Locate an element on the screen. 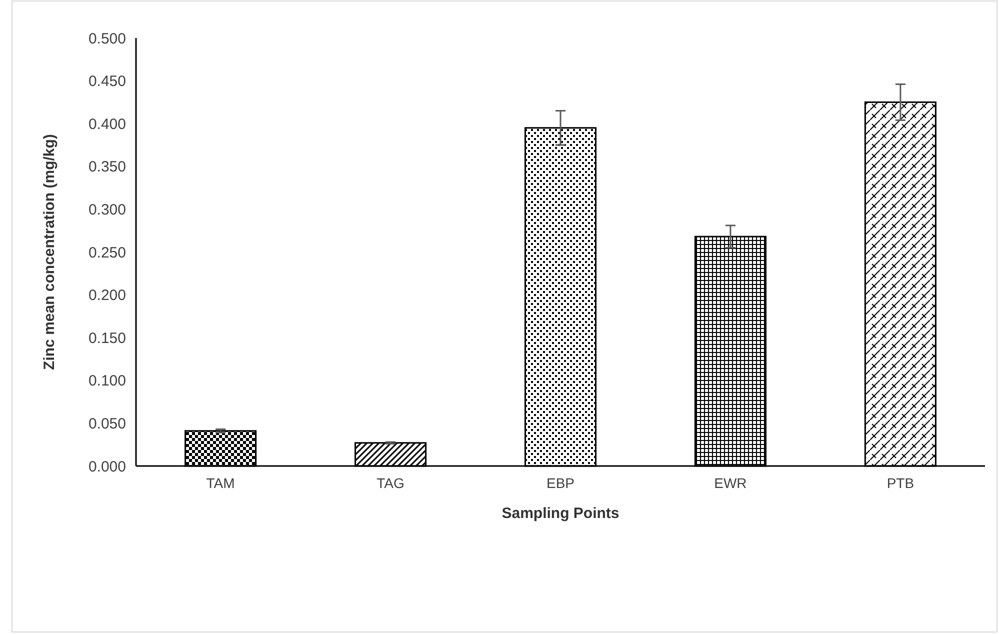  y-tick-label: 0.400 is located at coordinates (107, 124).